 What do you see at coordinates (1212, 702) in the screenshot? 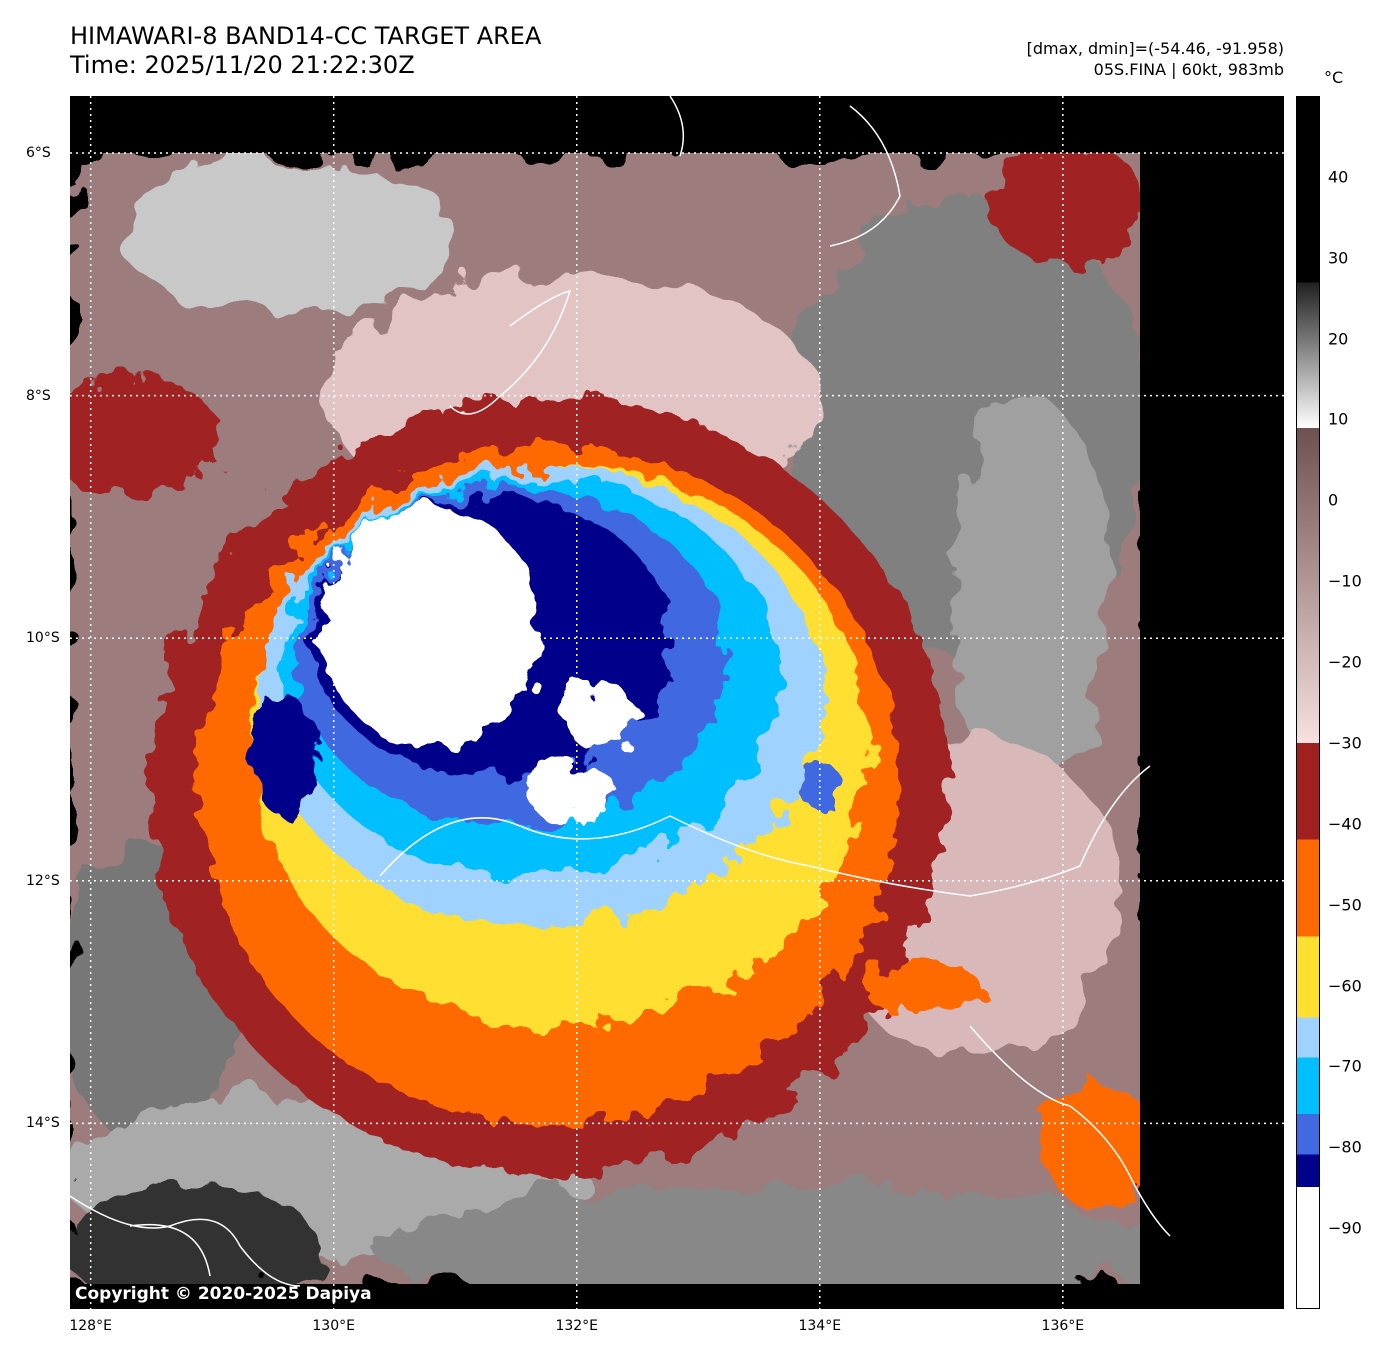
I see `no-data-right` at bounding box center [1212, 702].